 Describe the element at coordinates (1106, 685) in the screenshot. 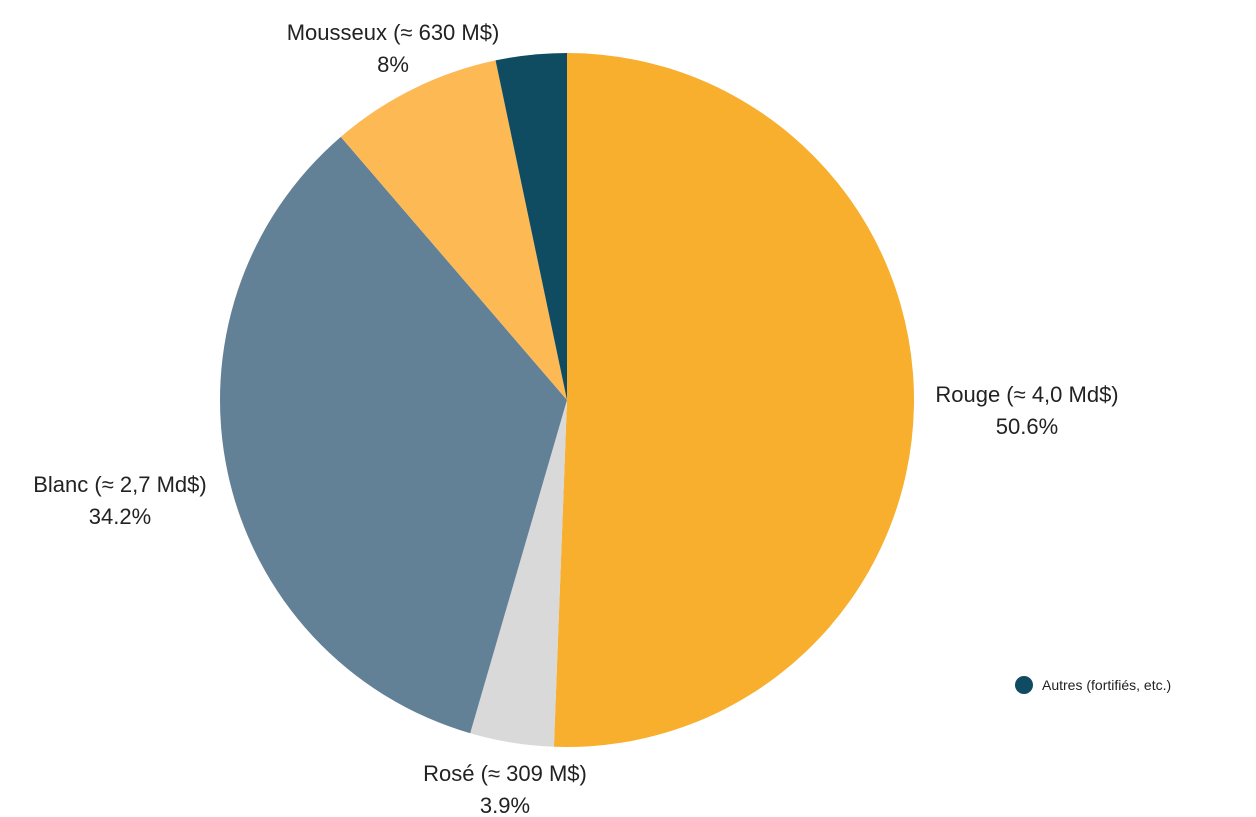

I see `legend-label-autres: Autres (fortifiés, etc.)` at that location.